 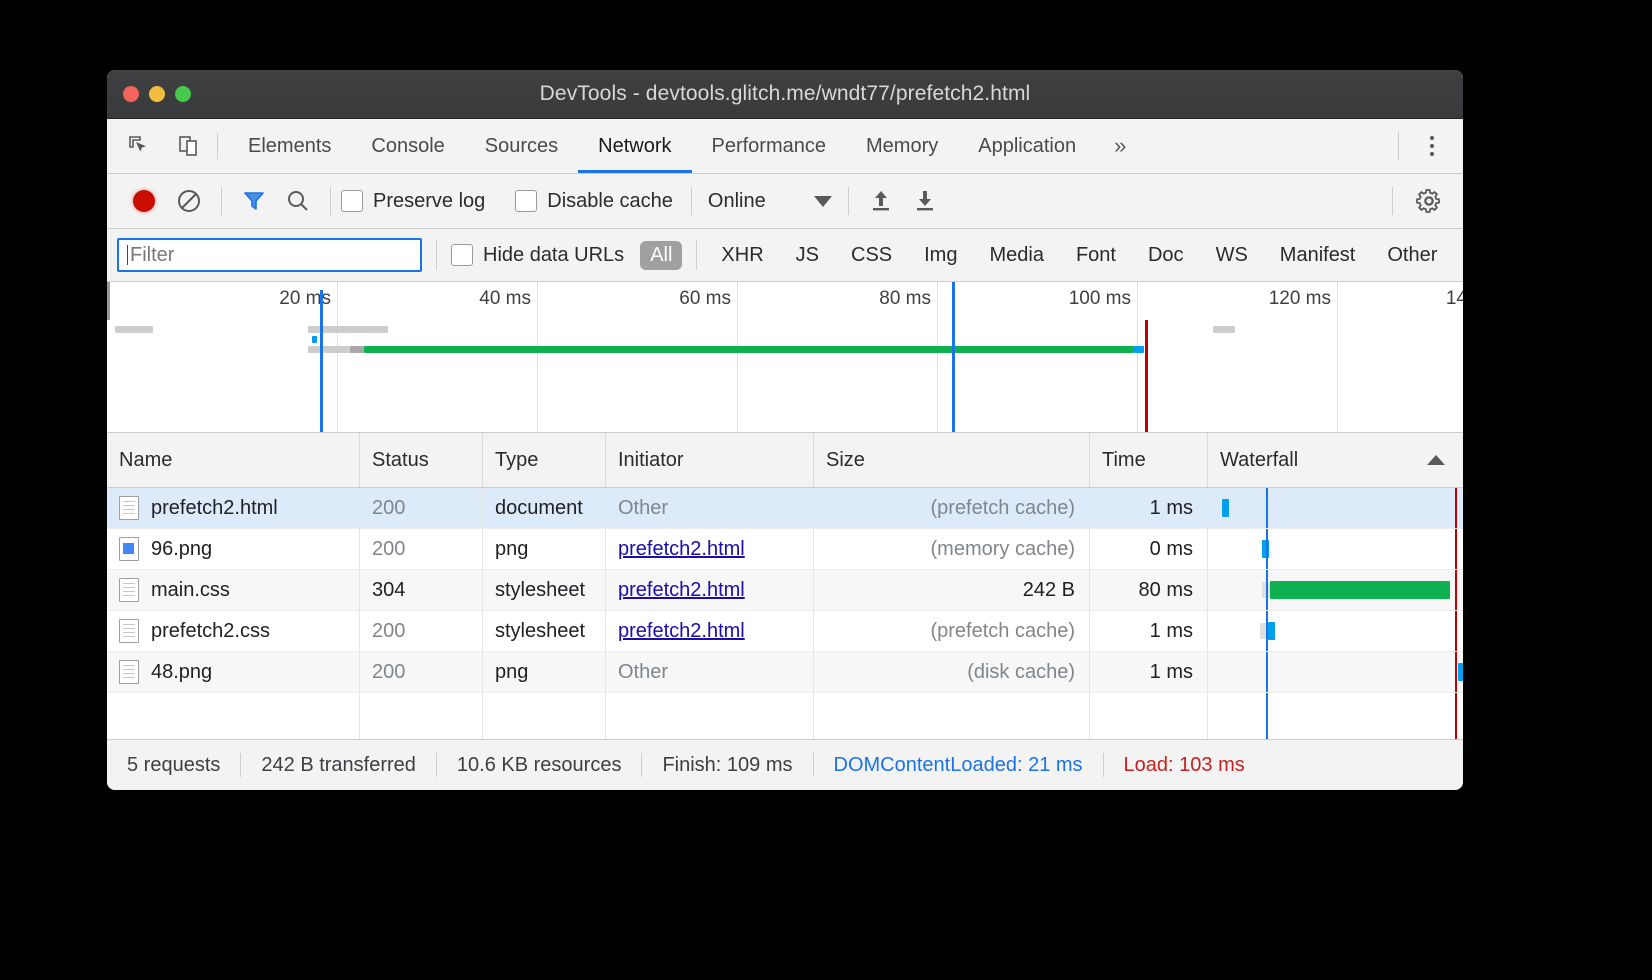 What do you see at coordinates (1149, 460) in the screenshot?
I see `column-header-time: Time` at bounding box center [1149, 460].